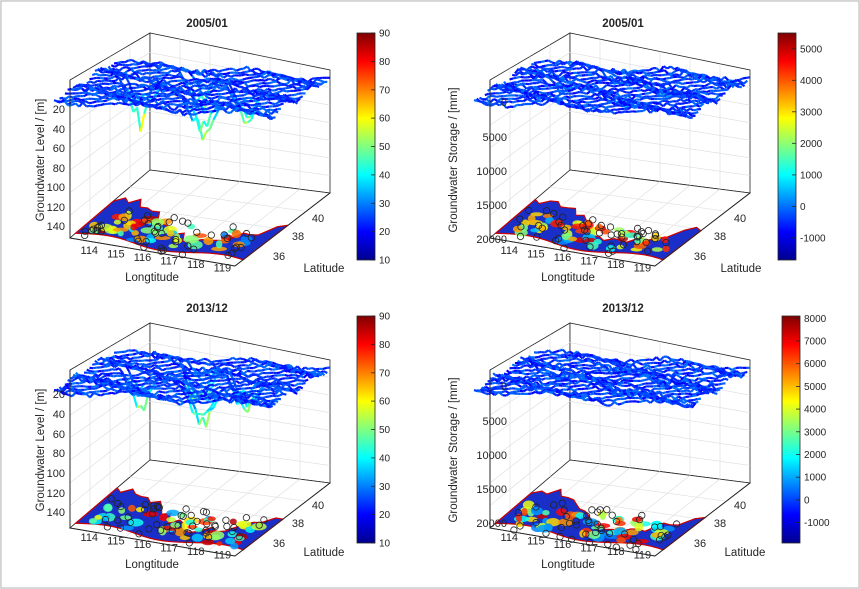 Image resolution: width=860 pixels, height=589 pixels. Describe the element at coordinates (171, 520) in the screenshot. I see `floor-map-patch` at that location.